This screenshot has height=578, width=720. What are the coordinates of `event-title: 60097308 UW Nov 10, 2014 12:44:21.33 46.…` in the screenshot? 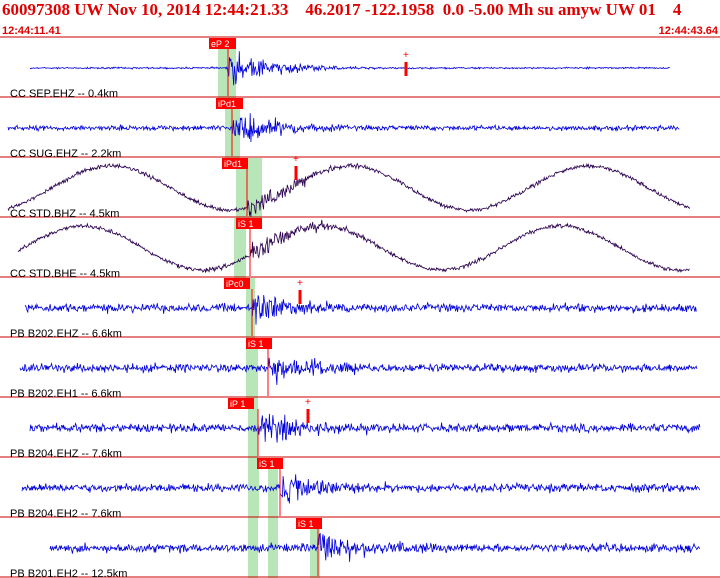 It's located at (342, 9).